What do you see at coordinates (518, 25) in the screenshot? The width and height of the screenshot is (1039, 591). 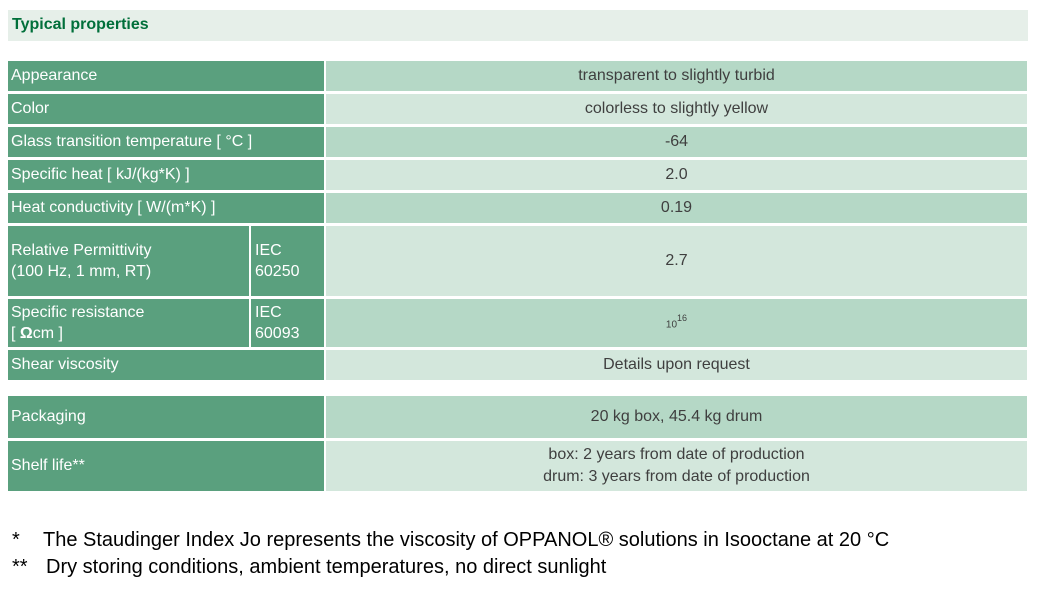 I see `section-title: Typical properties` at bounding box center [518, 25].